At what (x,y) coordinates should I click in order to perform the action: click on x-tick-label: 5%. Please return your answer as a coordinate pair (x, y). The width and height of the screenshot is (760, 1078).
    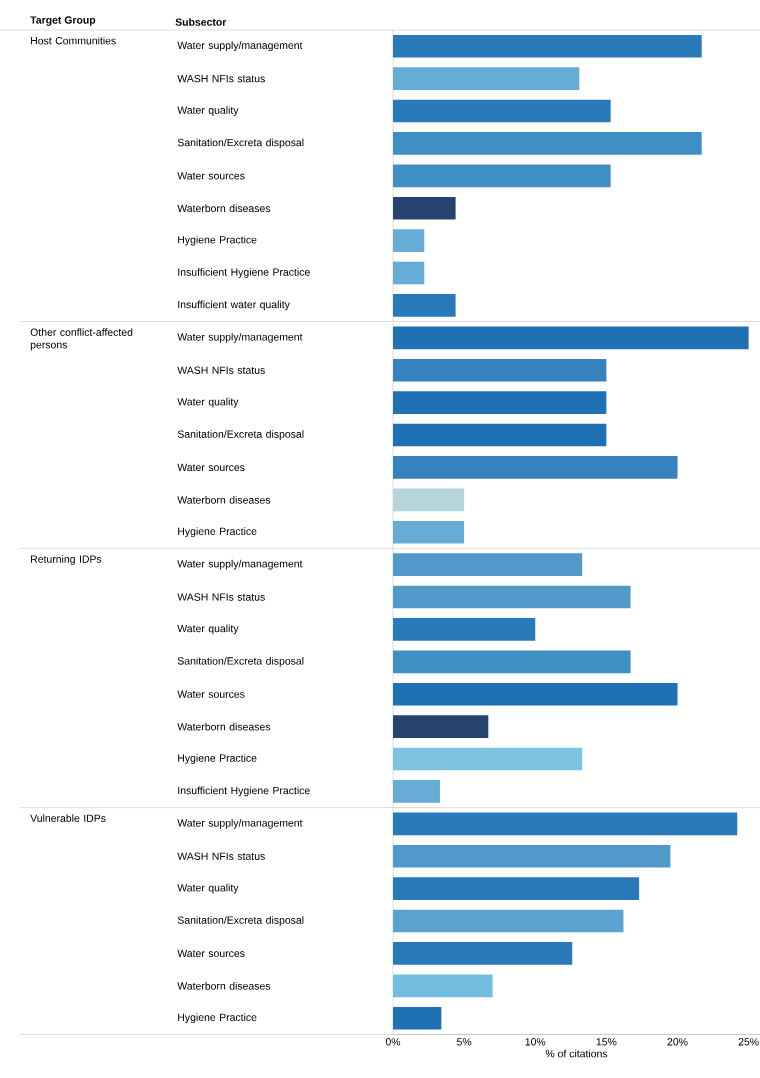
    Looking at the image, I should click on (464, 1042).